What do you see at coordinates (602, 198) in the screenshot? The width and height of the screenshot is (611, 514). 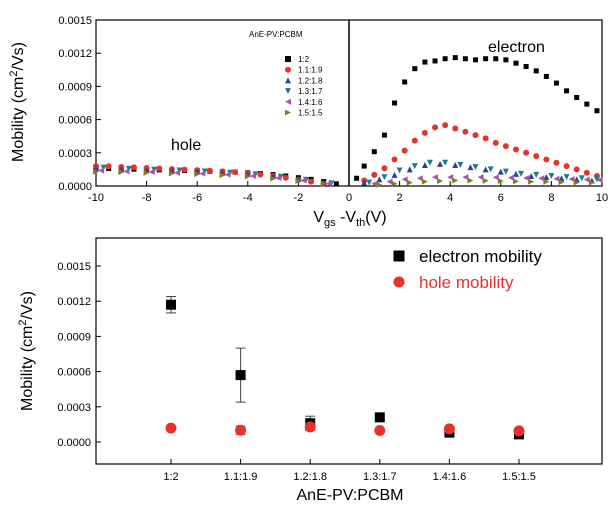 I see `top-x-tick-label: 10` at bounding box center [602, 198].